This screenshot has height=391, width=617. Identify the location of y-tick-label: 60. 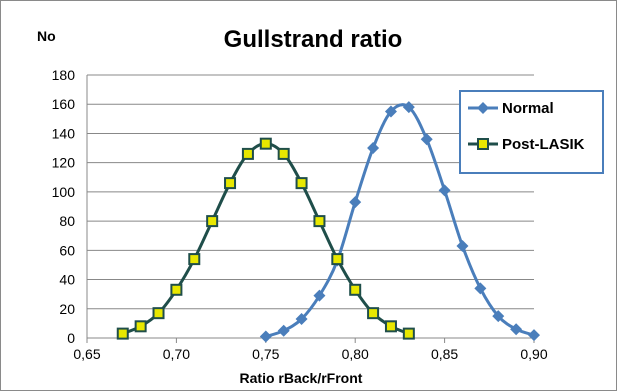
(67, 250).